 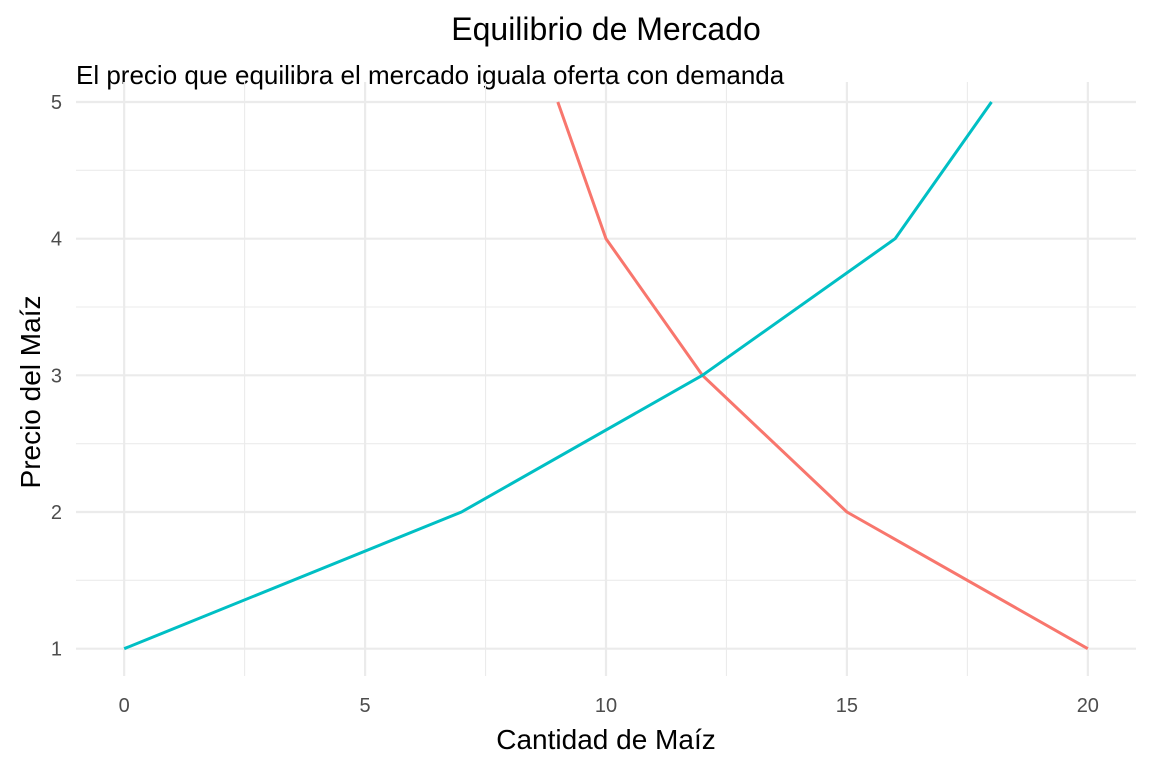 I want to click on y-tick-label: 4, so click(x=56, y=240).